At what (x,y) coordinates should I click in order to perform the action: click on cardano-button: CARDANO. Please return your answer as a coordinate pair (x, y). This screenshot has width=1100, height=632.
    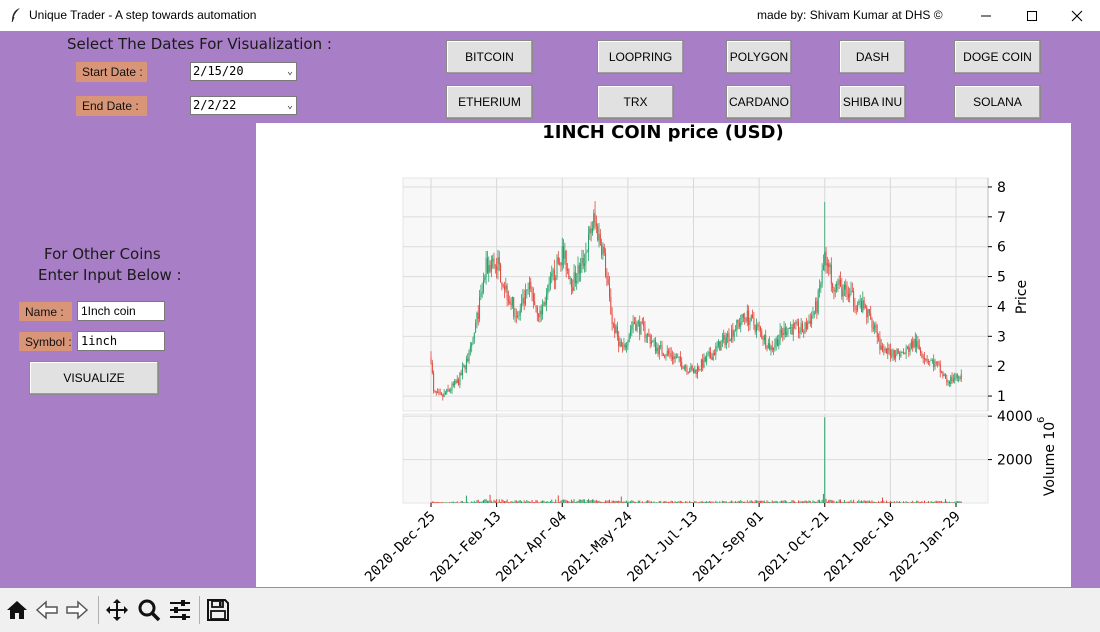
    Looking at the image, I should click on (759, 102).